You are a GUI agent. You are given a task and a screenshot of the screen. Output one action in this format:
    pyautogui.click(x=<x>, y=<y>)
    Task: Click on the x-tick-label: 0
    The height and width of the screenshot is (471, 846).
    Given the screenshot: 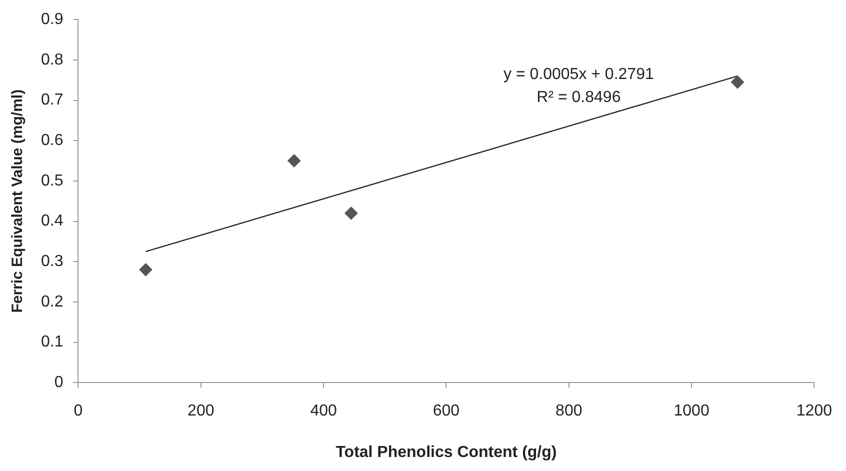 What is the action you would take?
    pyautogui.click(x=78, y=411)
    